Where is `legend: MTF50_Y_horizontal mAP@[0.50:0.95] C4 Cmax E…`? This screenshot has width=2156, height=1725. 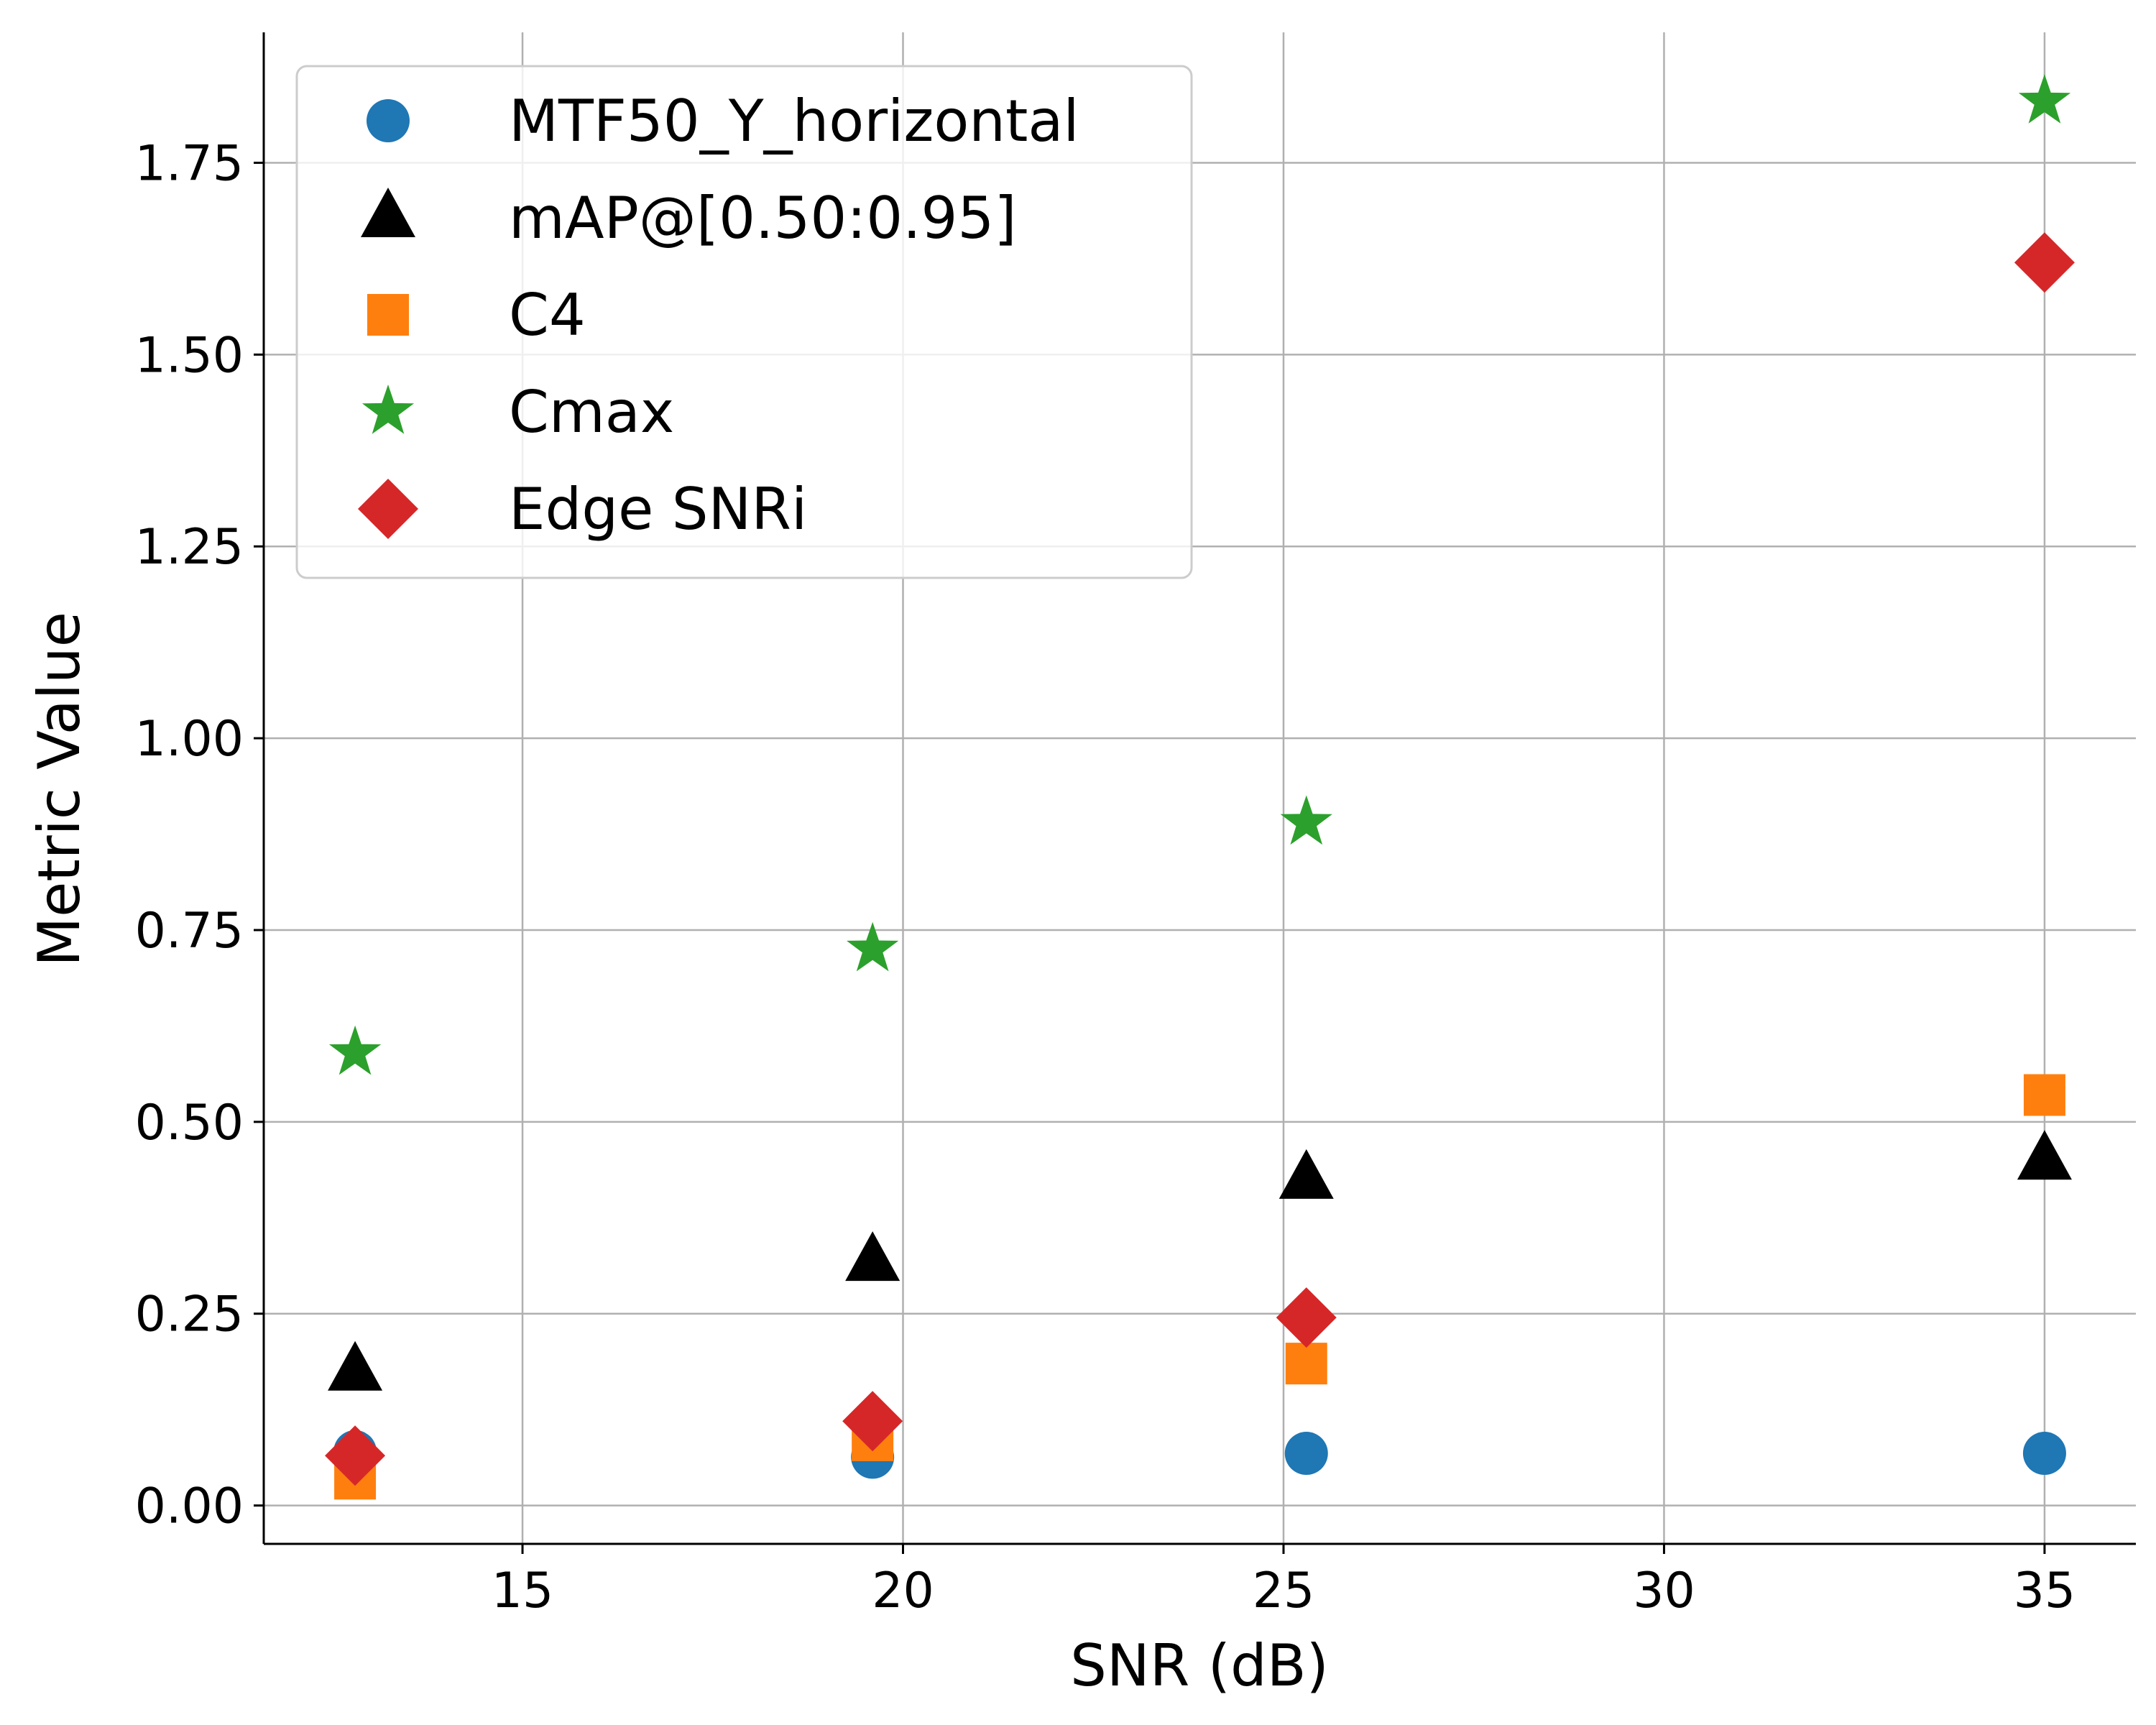
legend: MTF50_Y_horizontal mAP@[0.50:0.95] C4 Cmax E… is located at coordinates (744, 322).